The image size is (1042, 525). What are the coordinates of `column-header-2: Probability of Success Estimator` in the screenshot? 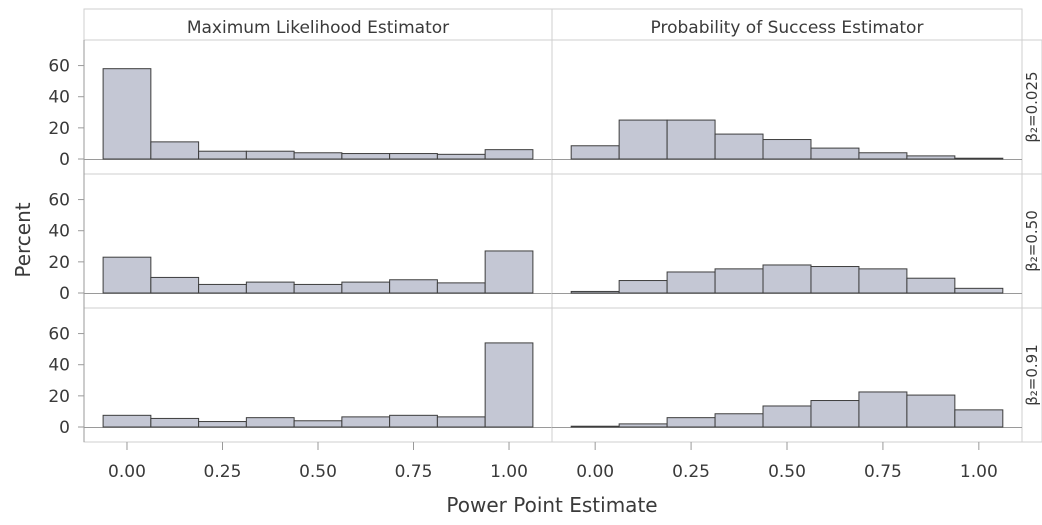 It's located at (787, 28).